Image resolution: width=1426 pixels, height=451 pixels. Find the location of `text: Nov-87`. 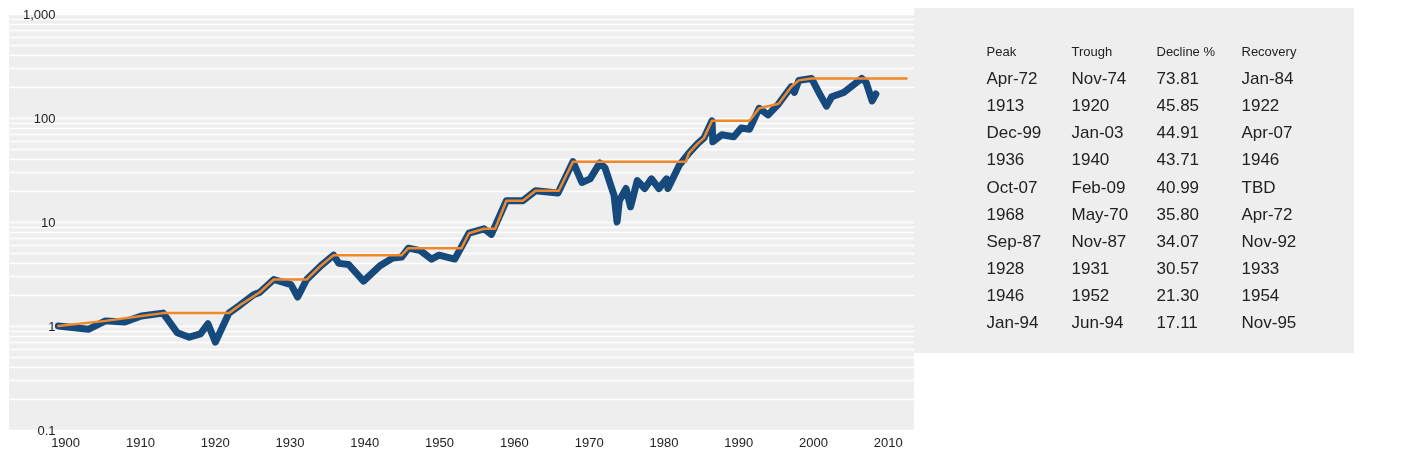

text: Nov-87 is located at coordinates (1099, 241).